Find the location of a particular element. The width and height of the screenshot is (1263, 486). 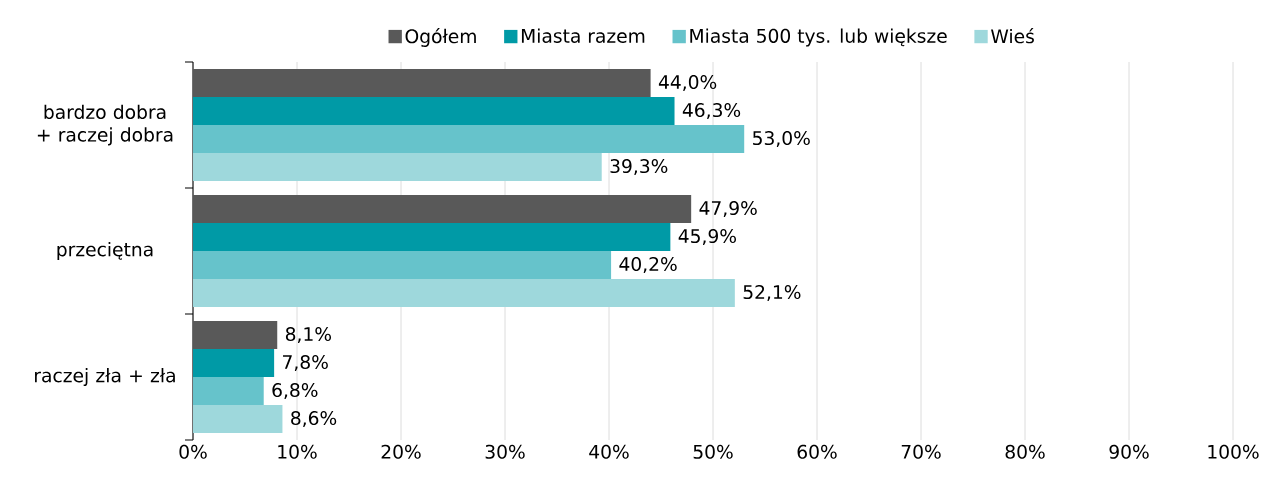

x-tick-label: 40% is located at coordinates (609, 451).